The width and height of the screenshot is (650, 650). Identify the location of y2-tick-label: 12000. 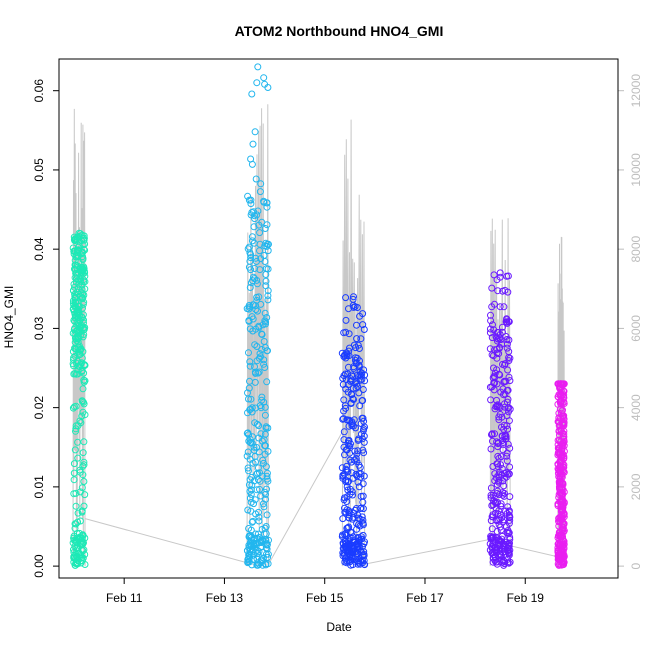
(636, 91).